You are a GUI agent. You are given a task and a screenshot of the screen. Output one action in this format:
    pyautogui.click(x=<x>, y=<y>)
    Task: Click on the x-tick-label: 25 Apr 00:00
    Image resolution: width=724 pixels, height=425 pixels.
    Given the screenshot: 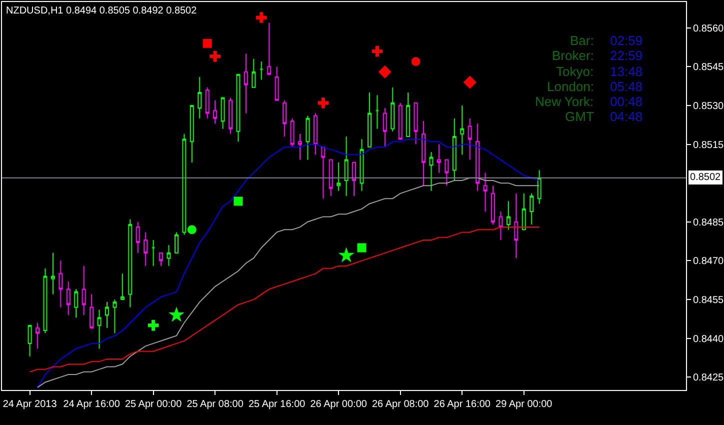 What is the action you would take?
    pyautogui.click(x=153, y=404)
    